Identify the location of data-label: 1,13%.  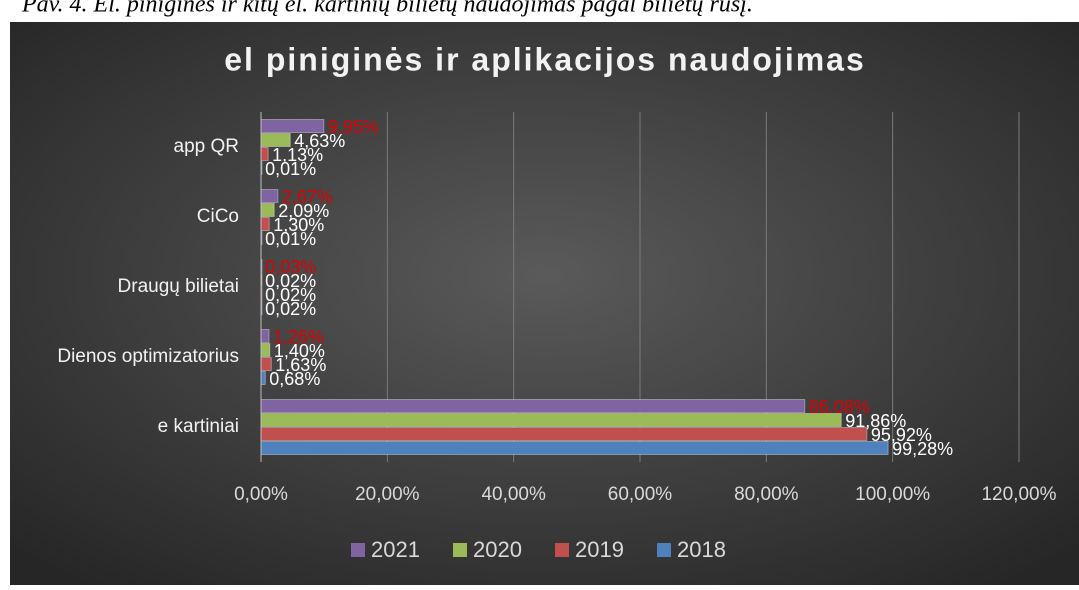
(297, 155).